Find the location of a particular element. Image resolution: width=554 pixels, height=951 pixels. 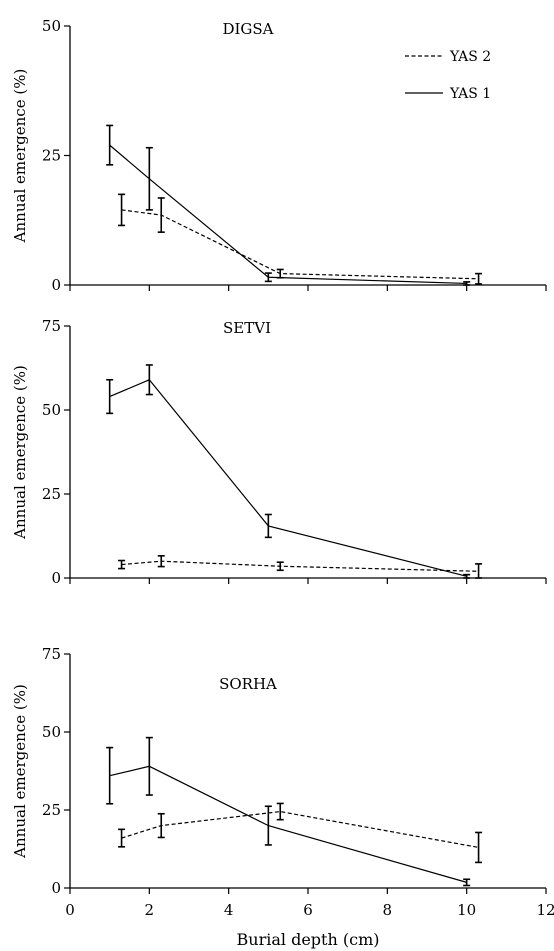

panel-title: DIGSA is located at coordinates (247, 29).